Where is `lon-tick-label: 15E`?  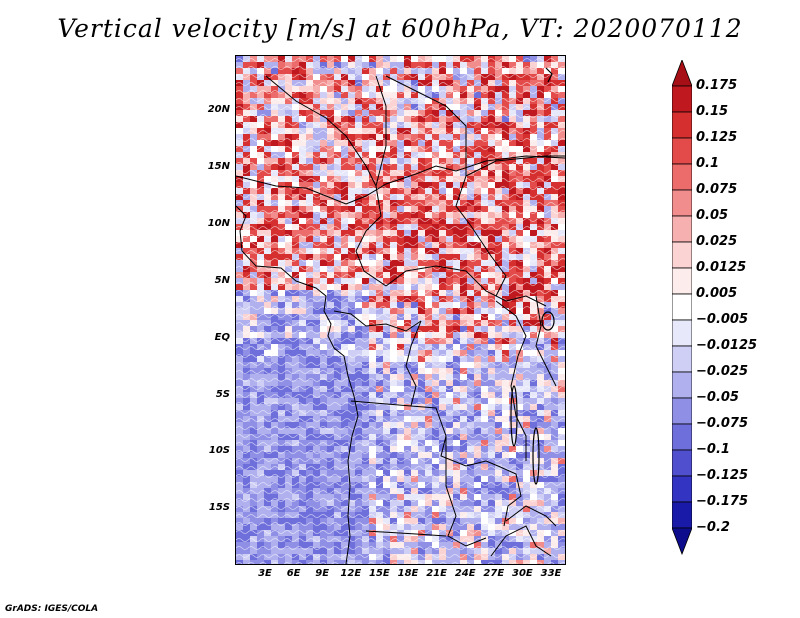
lon-tick-label: 15E is located at coordinates (379, 573).